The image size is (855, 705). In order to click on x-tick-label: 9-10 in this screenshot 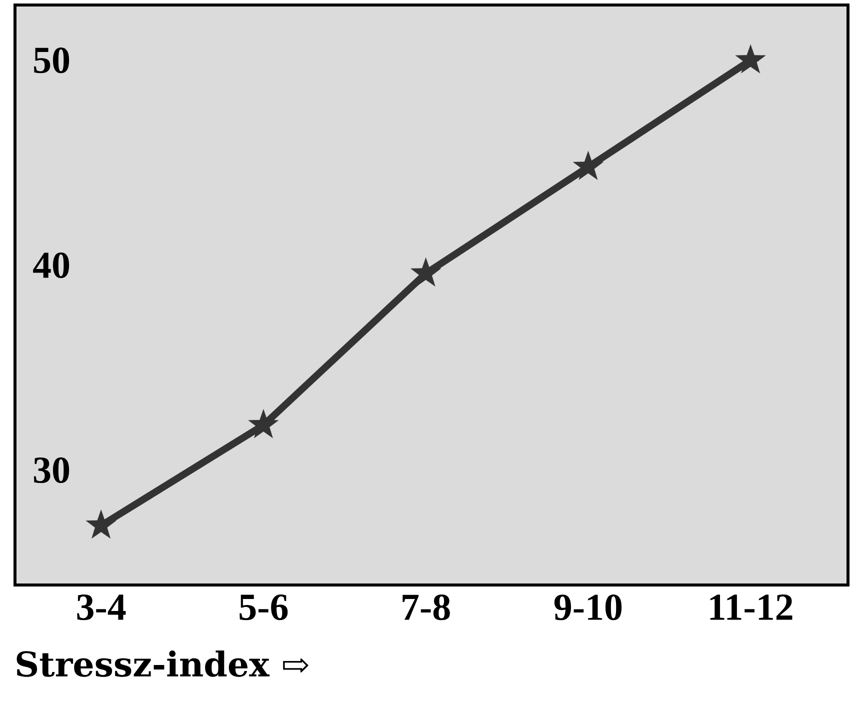, I will do `click(588, 607)`.